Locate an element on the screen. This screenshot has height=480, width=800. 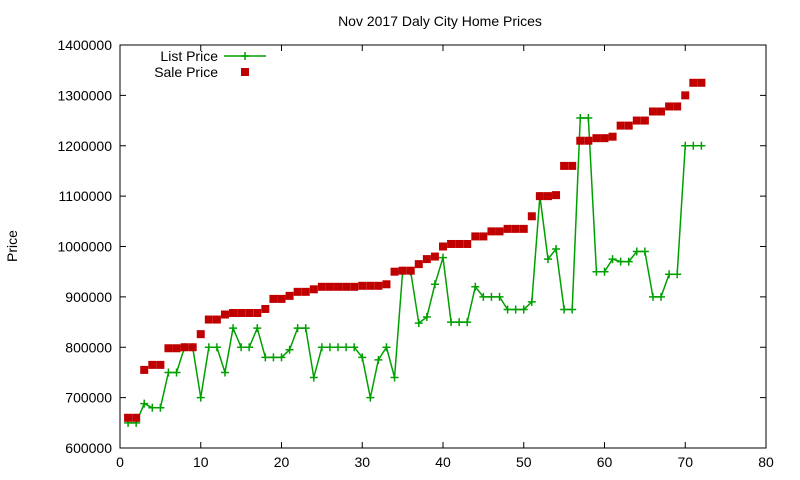
chart-title: Nov 2017 Daly City Home Prices is located at coordinates (440, 21).